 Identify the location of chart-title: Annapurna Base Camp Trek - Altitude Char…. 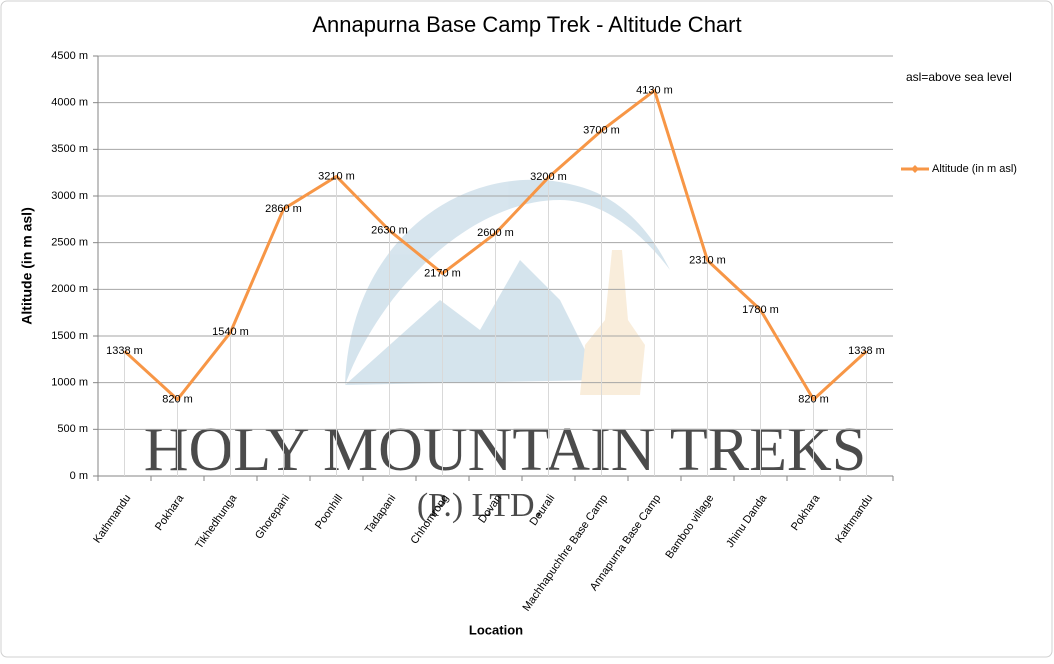
(526, 24).